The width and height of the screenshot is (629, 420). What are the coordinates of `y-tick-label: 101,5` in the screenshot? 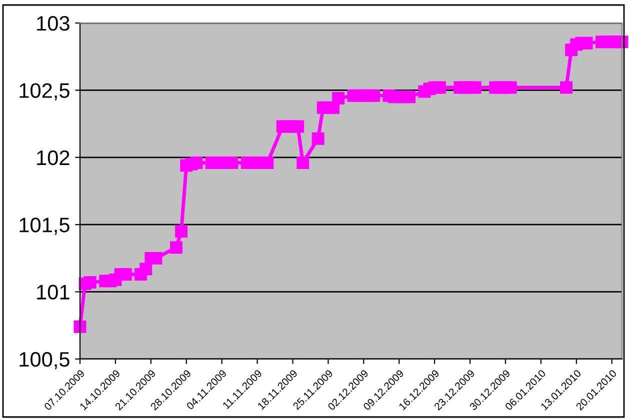 It's located at (45, 226).